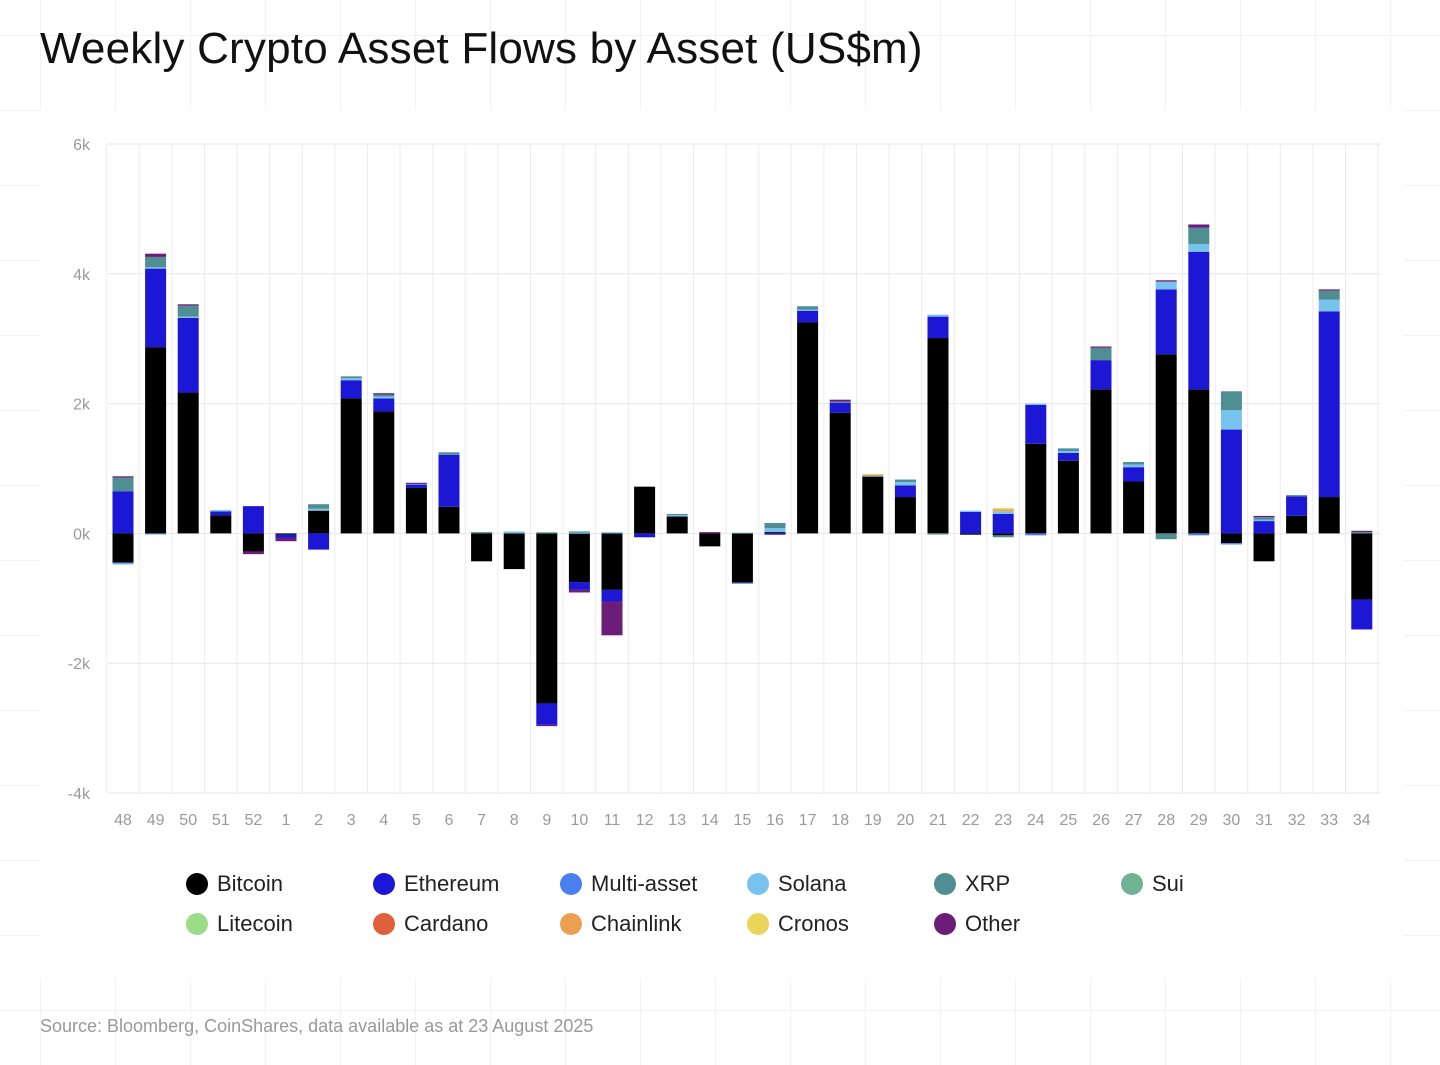 This screenshot has width=1440, height=1065. I want to click on x-tick-label: 52, so click(254, 820).